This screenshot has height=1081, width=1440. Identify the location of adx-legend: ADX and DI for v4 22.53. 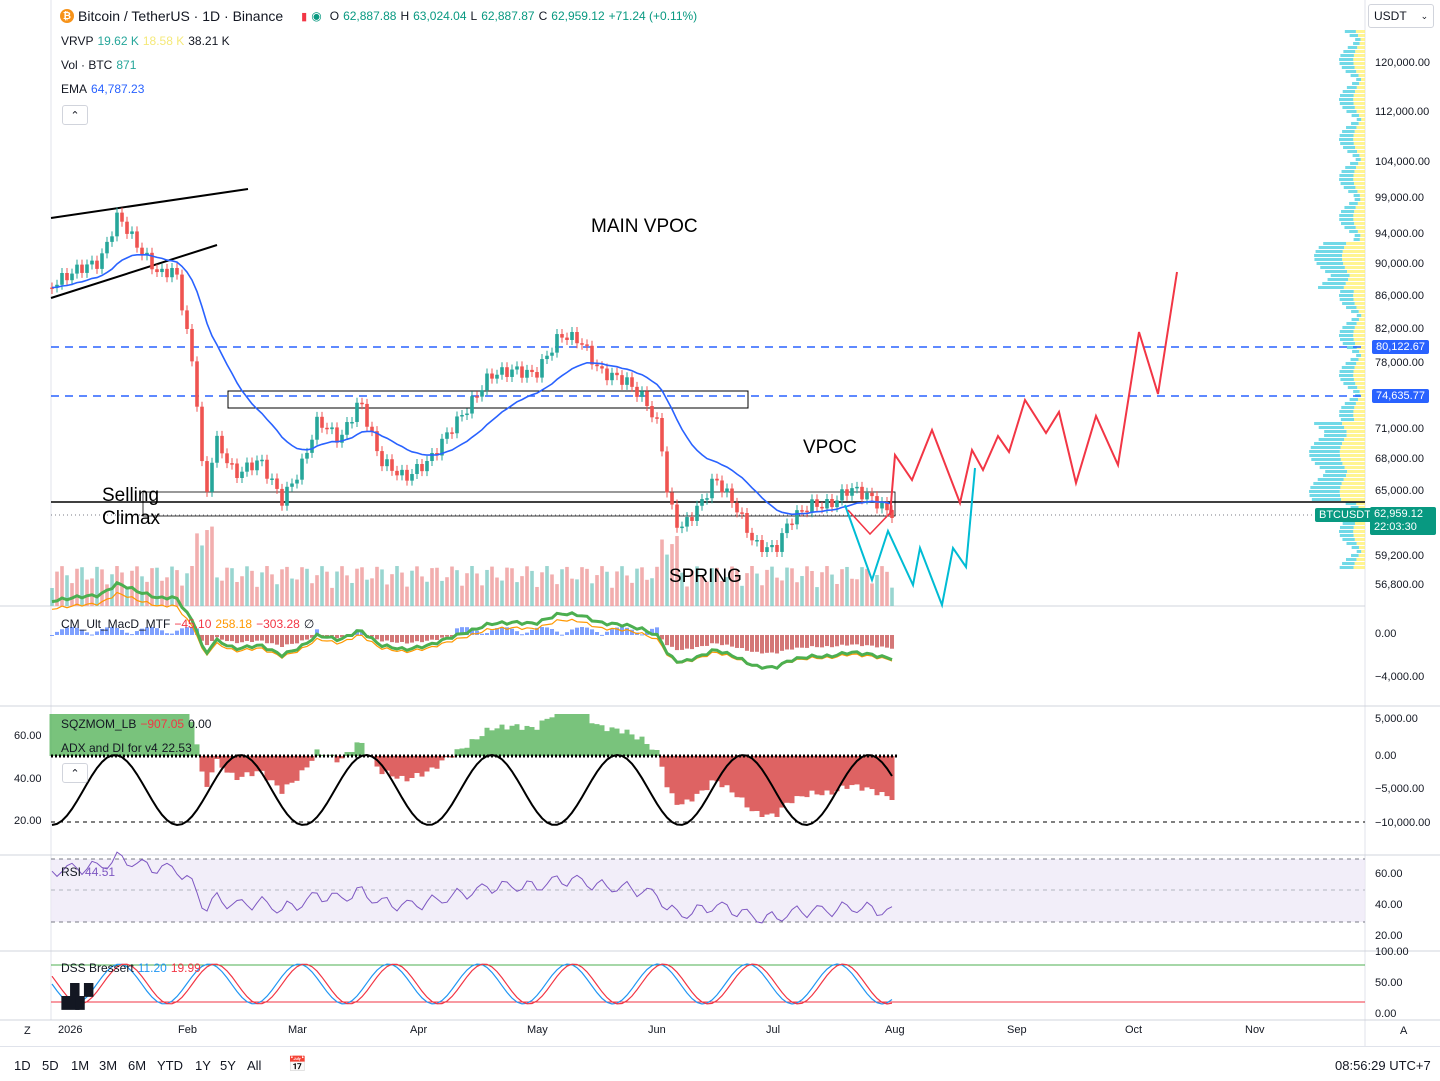
(126, 748).